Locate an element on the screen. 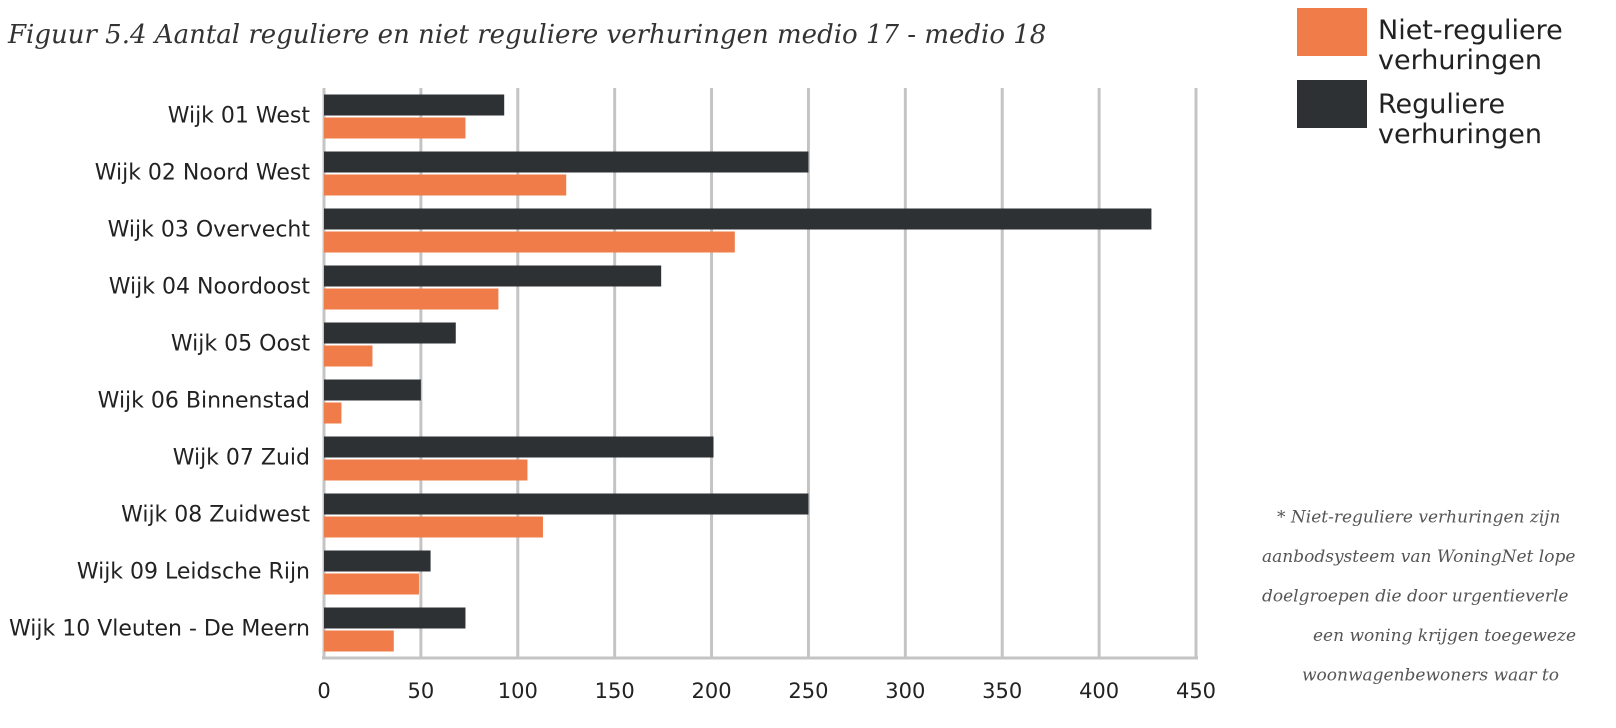 Image resolution: width=1616 pixels, height=728 pixels. y-tick-label: Wijk 03 Overvecht is located at coordinates (209, 230).